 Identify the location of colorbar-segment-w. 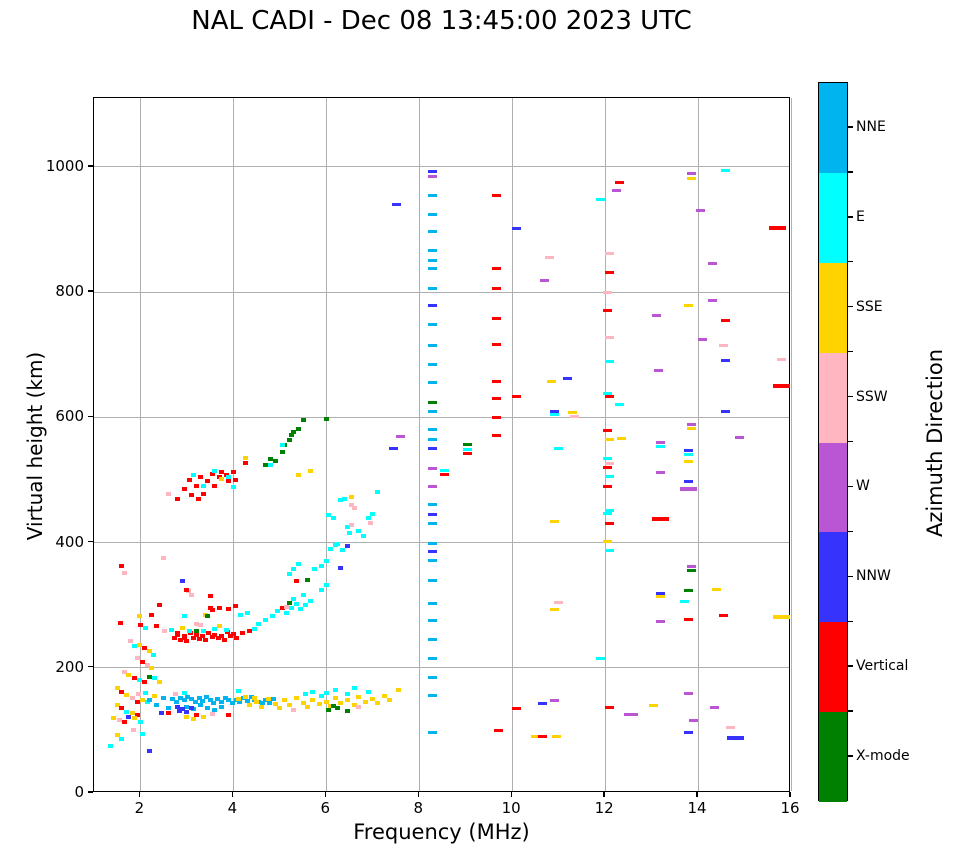
(833, 487).